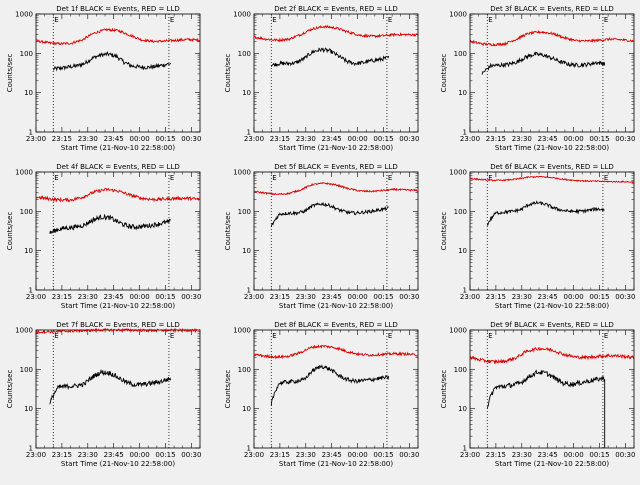  Describe the element at coordinates (117, 9) in the screenshot. I see `panel-title: Det 1f BLACK = Events, RED = LLD` at that location.